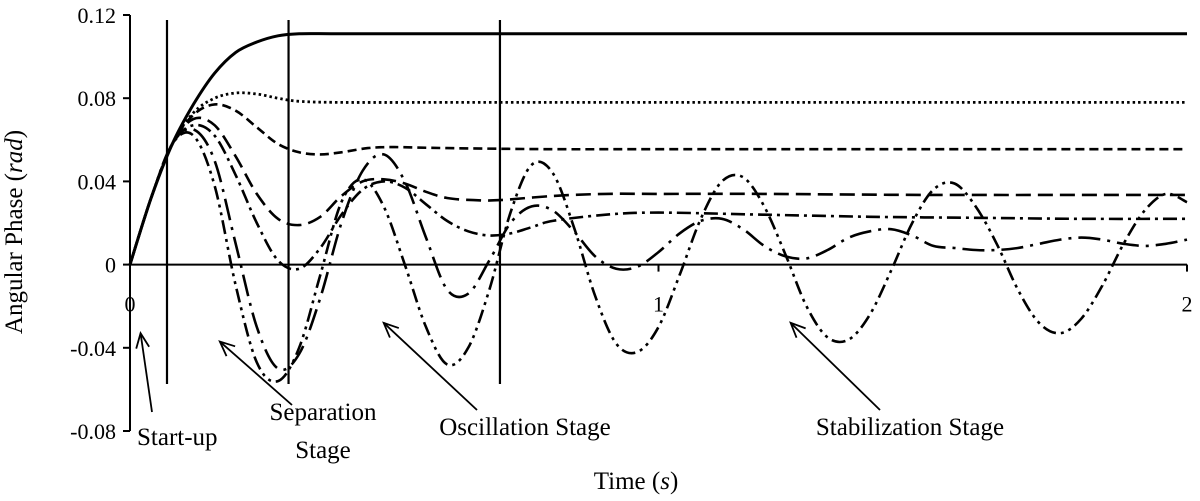 This screenshot has height=501, width=1200. I want to click on y-axis-ticks: 0.12 0.08 0.04 0 -0.04 -0.08, so click(100, 223).